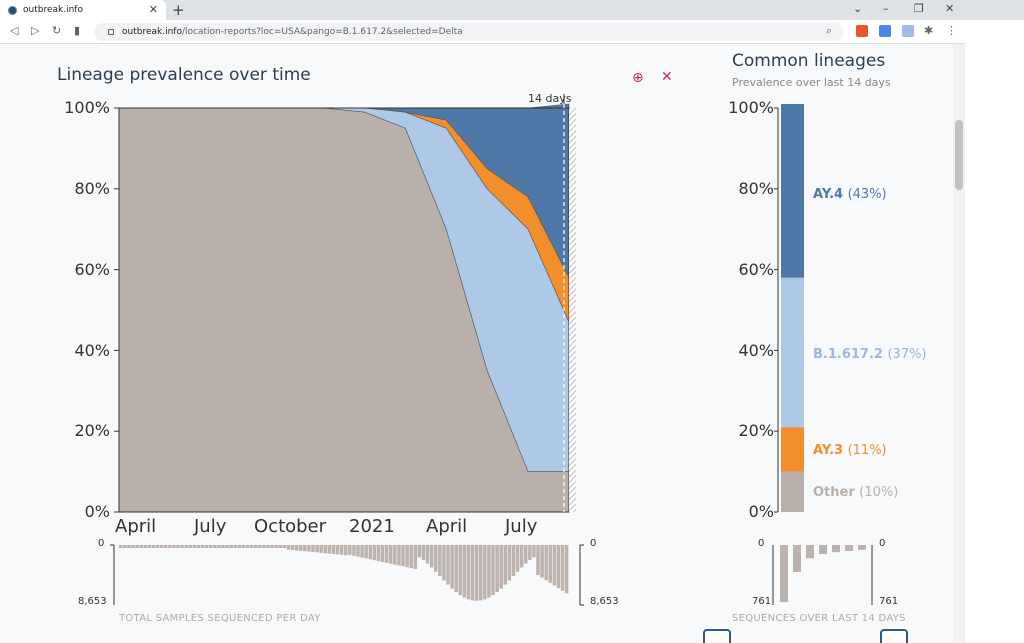 Image resolution: width=1024 pixels, height=643 pixels. I want to click on translate-icon, so click(885, 31).